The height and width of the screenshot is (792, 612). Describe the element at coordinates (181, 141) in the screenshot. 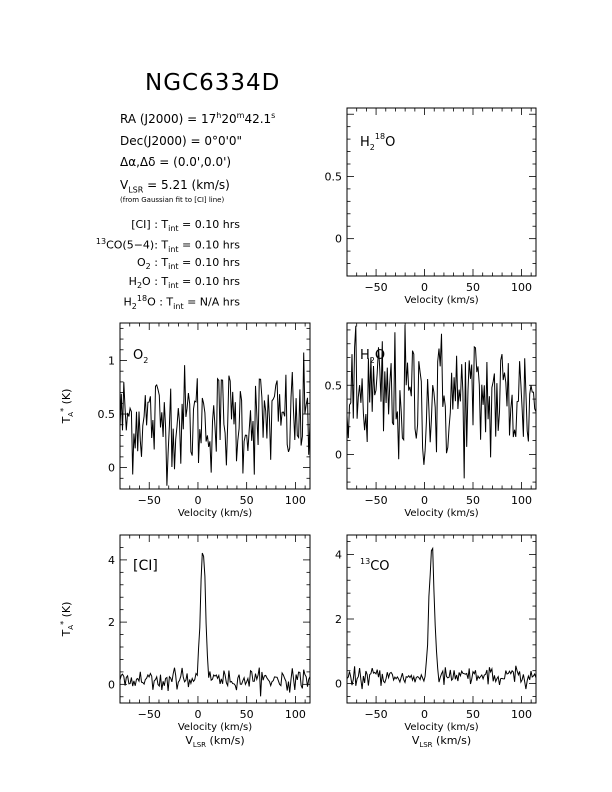

I see `dec-text: Dec(J2000) = 0°0'0"` at that location.